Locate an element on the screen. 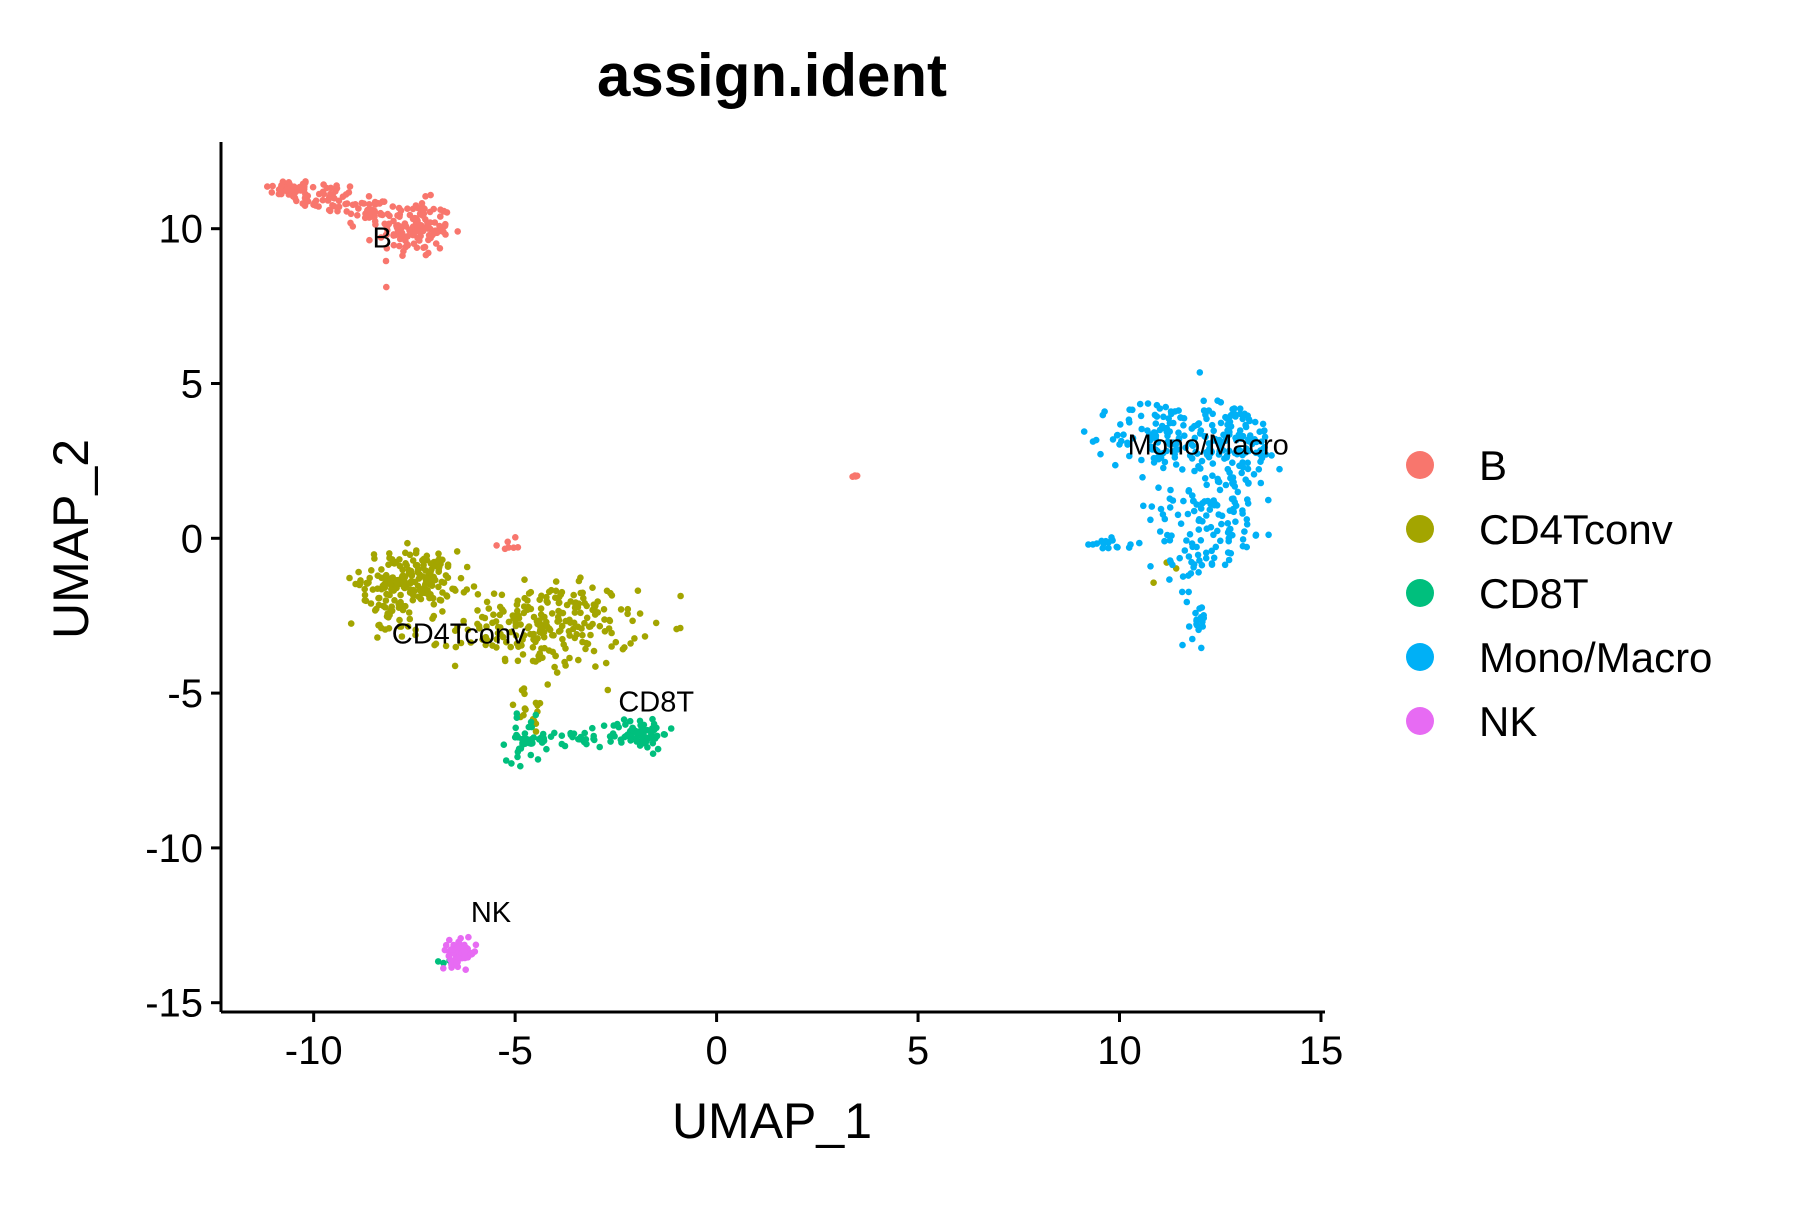  legend-label: B is located at coordinates (1493, 465).